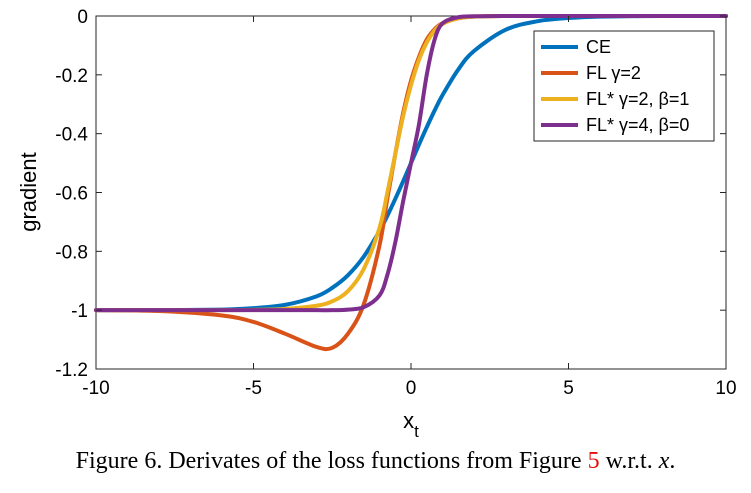 The image size is (751, 493). I want to click on x-axis-label-main: x, so click(408, 420).